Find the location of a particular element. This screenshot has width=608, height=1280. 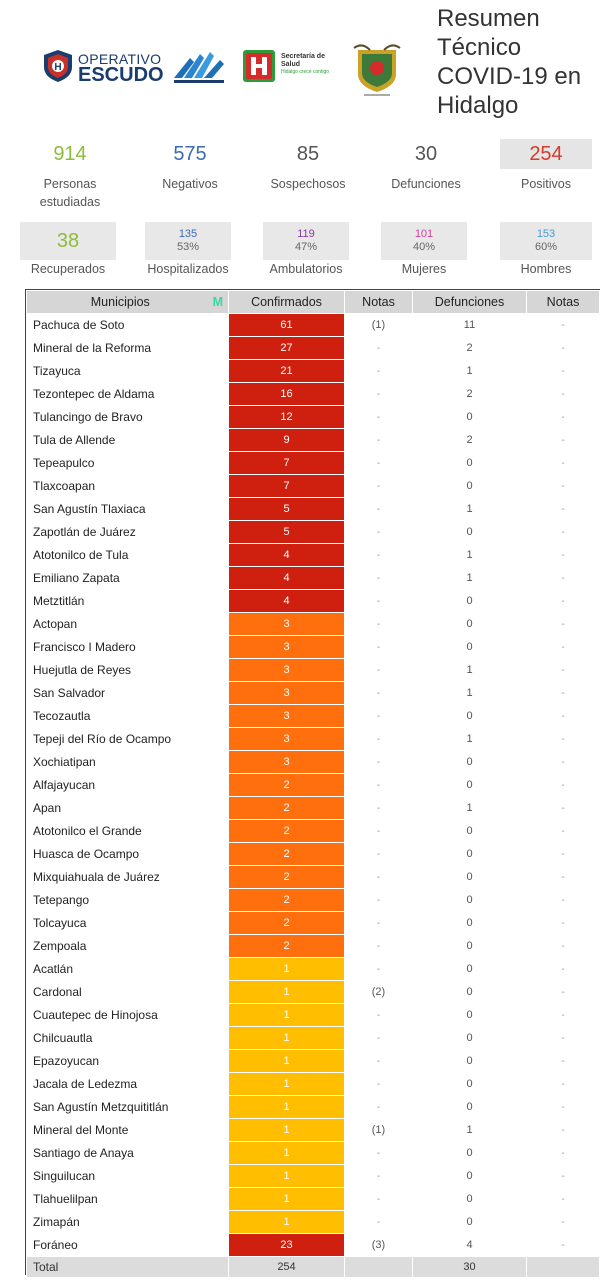

table-row: Acatlán 1-0- is located at coordinates (313, 969).